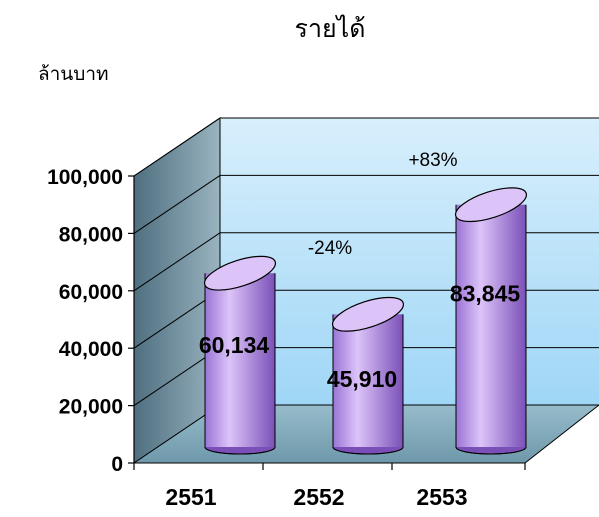 The height and width of the screenshot is (517, 599). I want to click on y-tick-labels: 0 20,000 40,000 60,000 80,000 100,000, so click(85, 321).